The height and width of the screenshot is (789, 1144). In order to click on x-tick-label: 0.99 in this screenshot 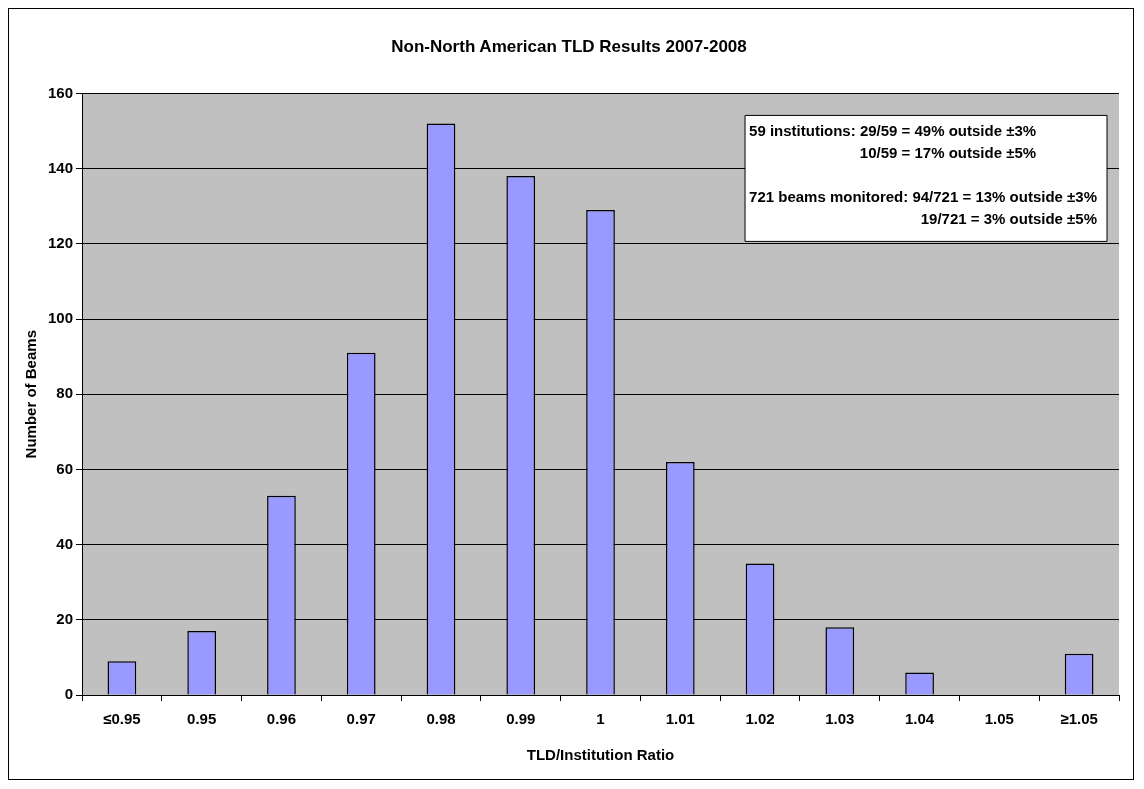, I will do `click(521, 719)`.